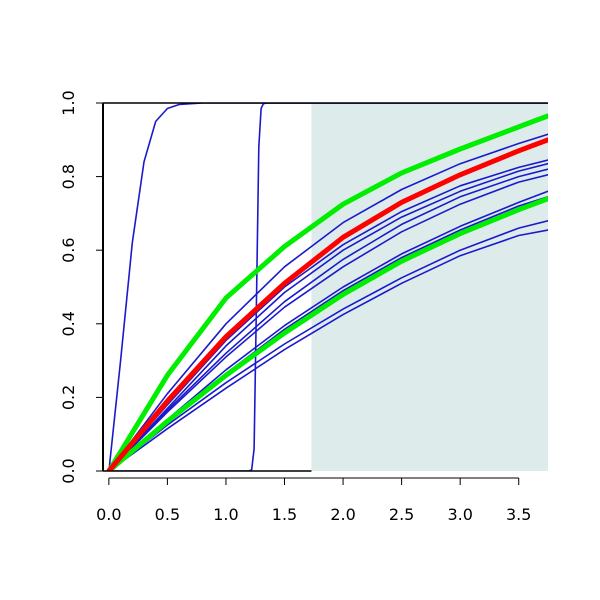 The width and height of the screenshot is (600, 600). I want to click on x-tick-label: 3.0, so click(459, 514).